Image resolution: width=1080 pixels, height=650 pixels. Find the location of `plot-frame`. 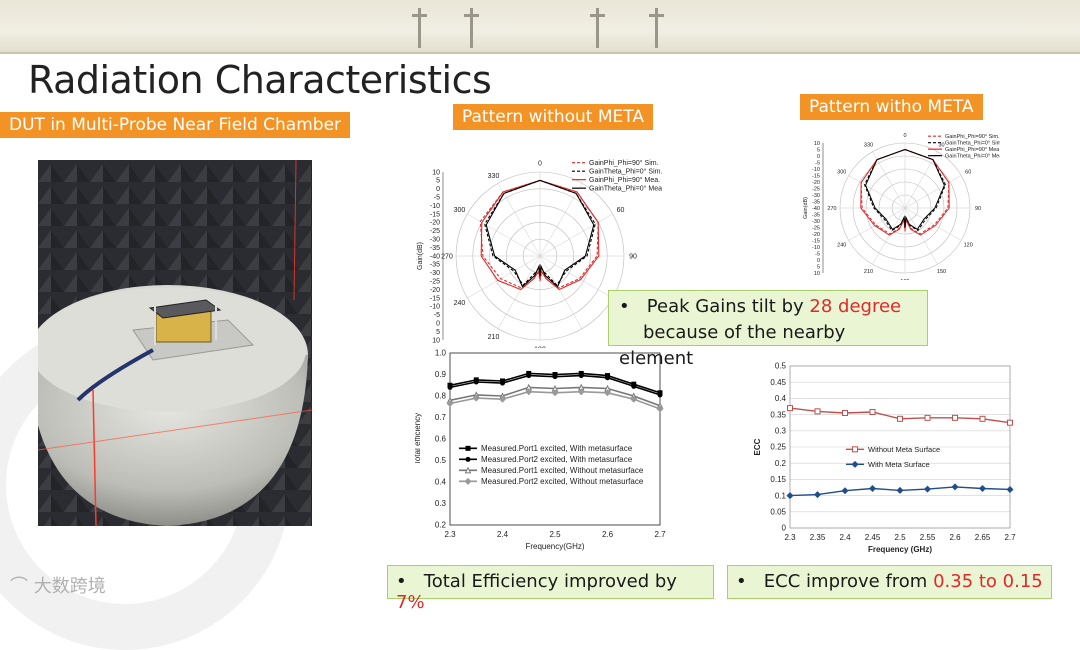

plot-frame is located at coordinates (555, 439).